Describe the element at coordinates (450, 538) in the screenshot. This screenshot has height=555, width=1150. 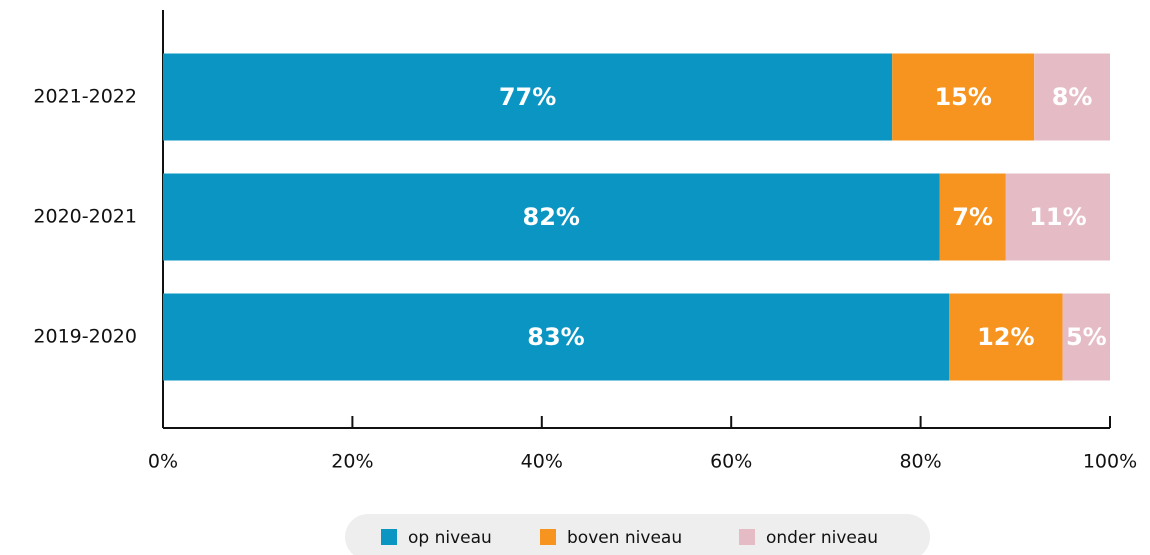
I see `legend-label: op niveau` at that location.